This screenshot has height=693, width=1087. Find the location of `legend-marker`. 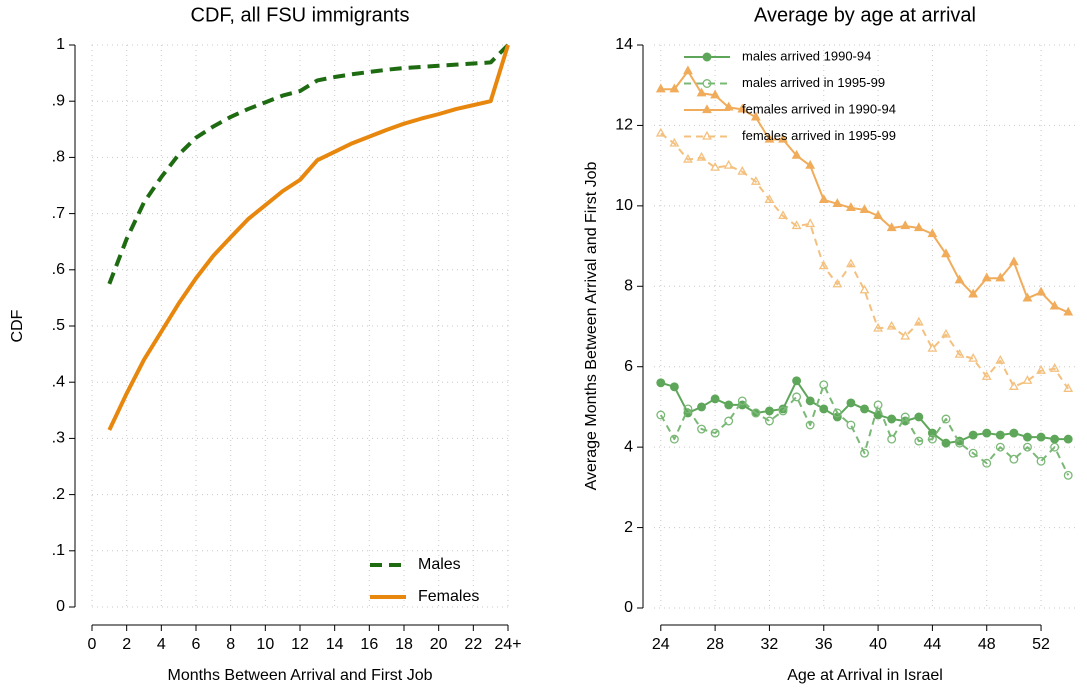

legend-marker is located at coordinates (707, 135).